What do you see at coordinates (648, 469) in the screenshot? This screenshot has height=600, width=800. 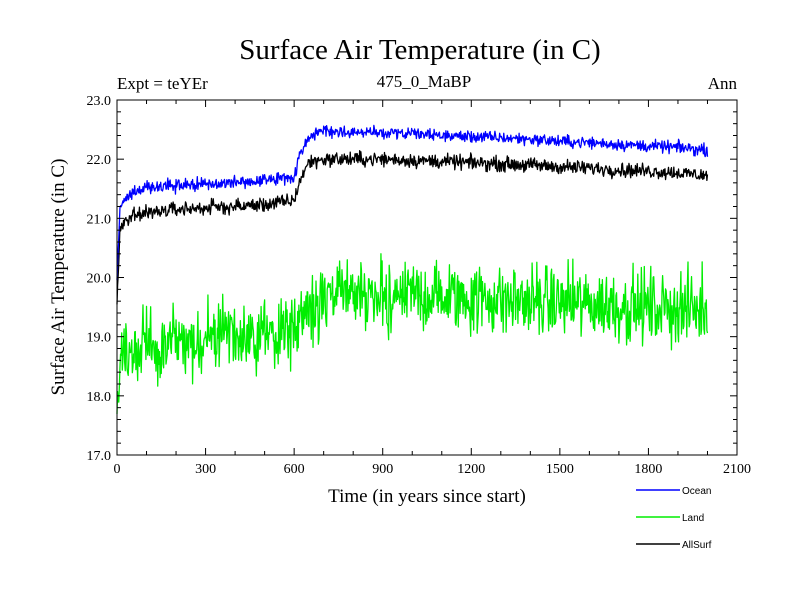 I see `x-tick-label: 1800` at bounding box center [648, 469].